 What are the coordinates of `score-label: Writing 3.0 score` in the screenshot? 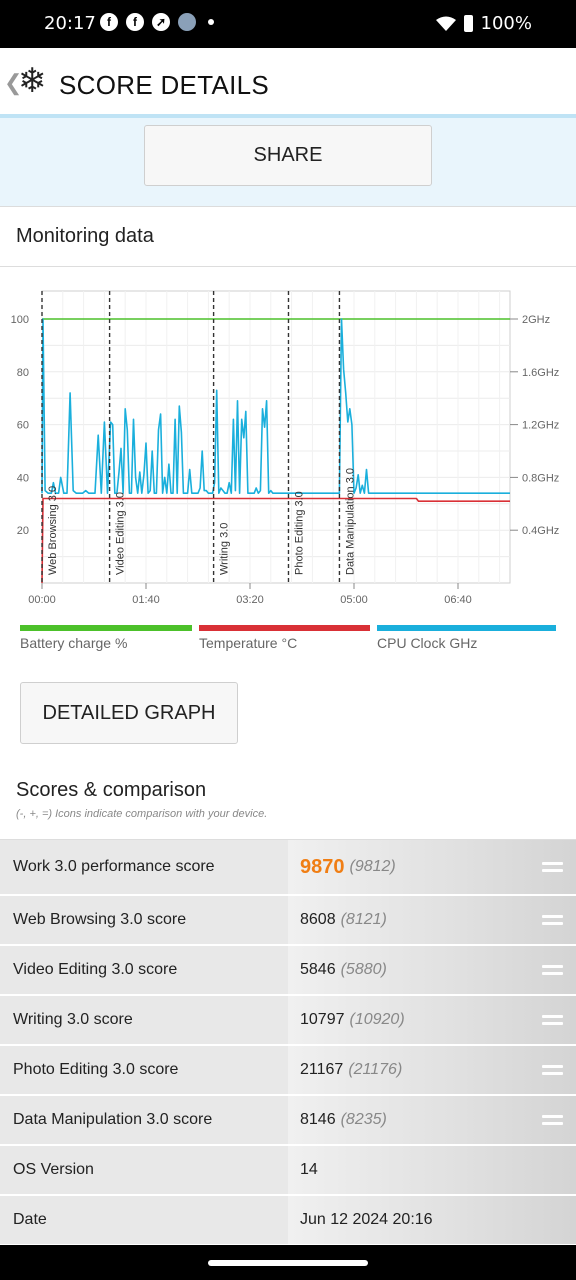 It's located at (144, 1020).